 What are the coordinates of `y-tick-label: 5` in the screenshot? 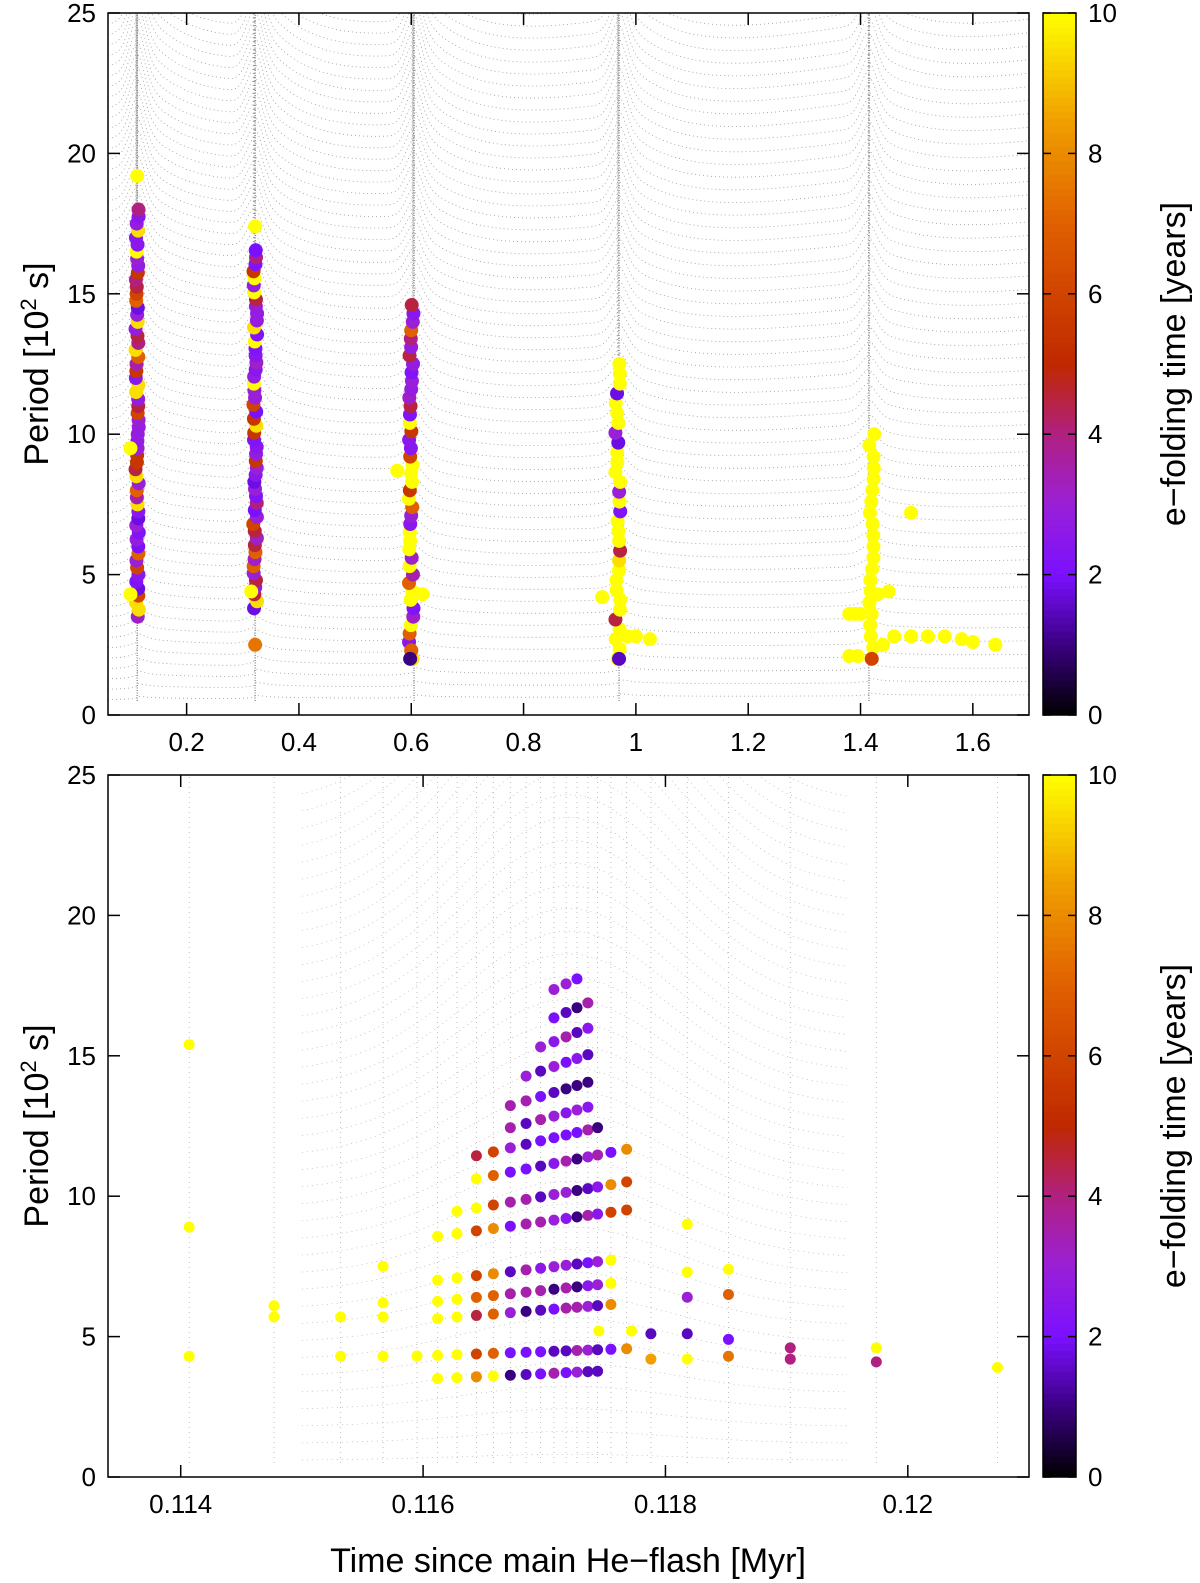 It's located at (89, 1337).